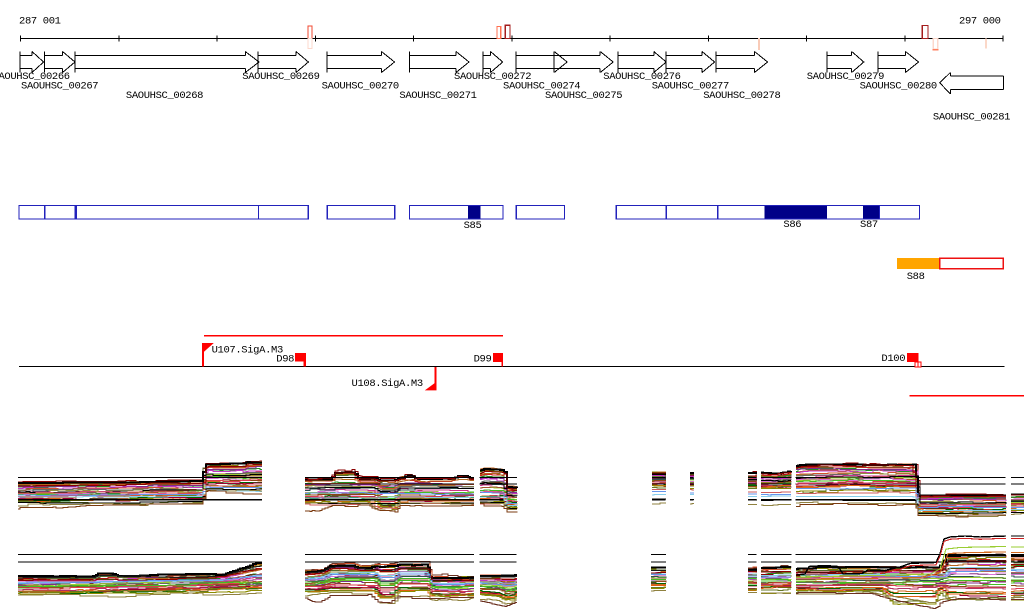 This screenshot has width=1024, height=611. Describe the element at coordinates (59, 87) in the screenshot. I see `svg-text: SAOUHSC_00267` at that location.